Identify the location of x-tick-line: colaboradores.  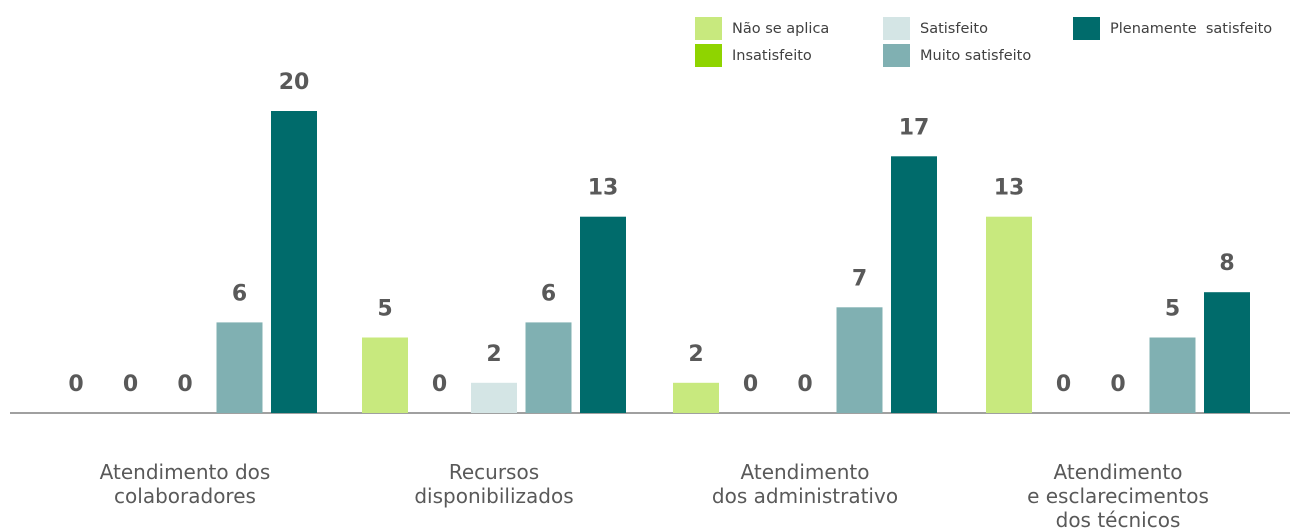
(185, 496).